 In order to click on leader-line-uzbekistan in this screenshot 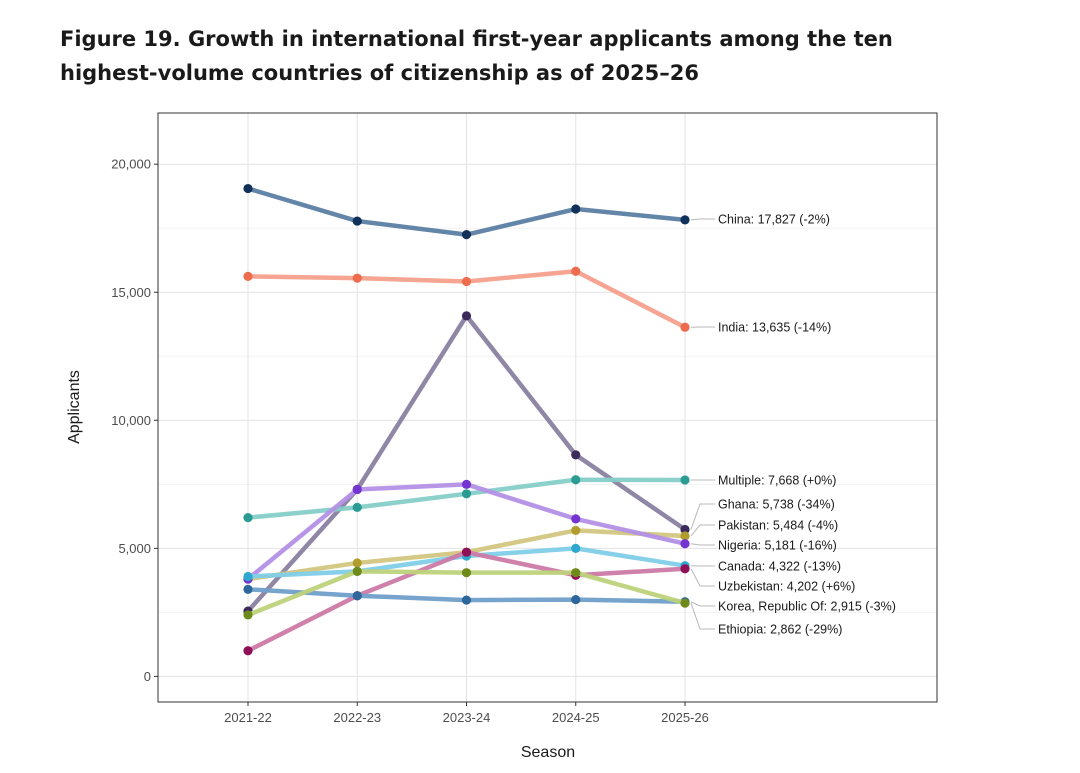, I will do `click(702, 577)`.